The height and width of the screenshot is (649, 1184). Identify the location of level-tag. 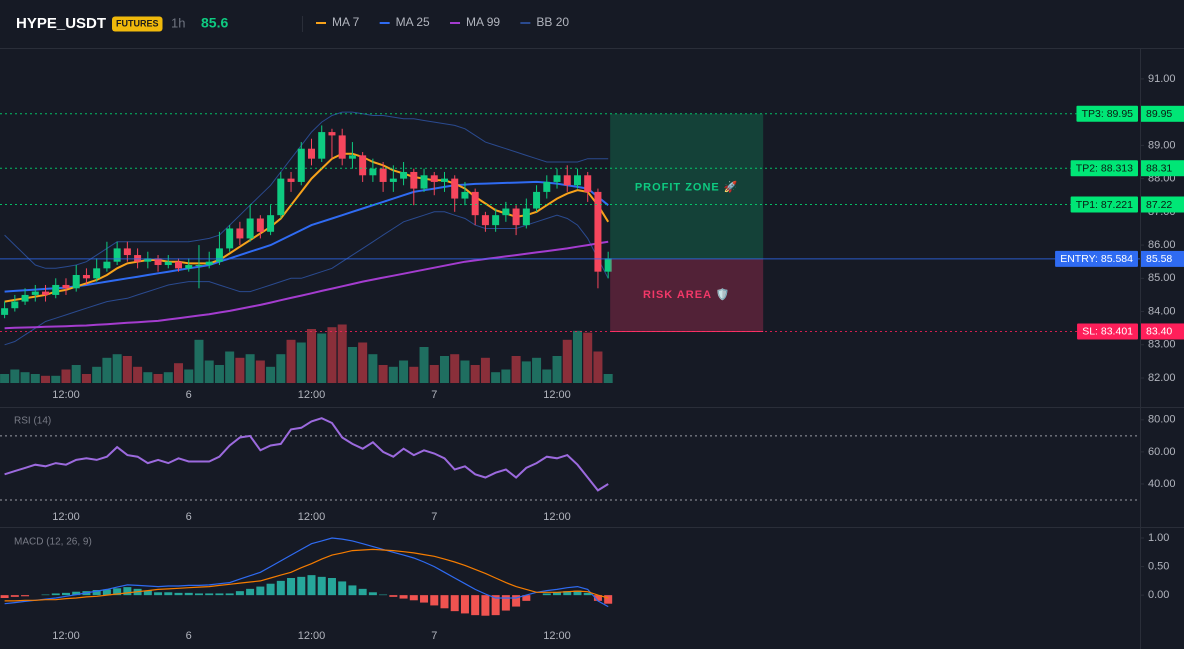
(1107, 113).